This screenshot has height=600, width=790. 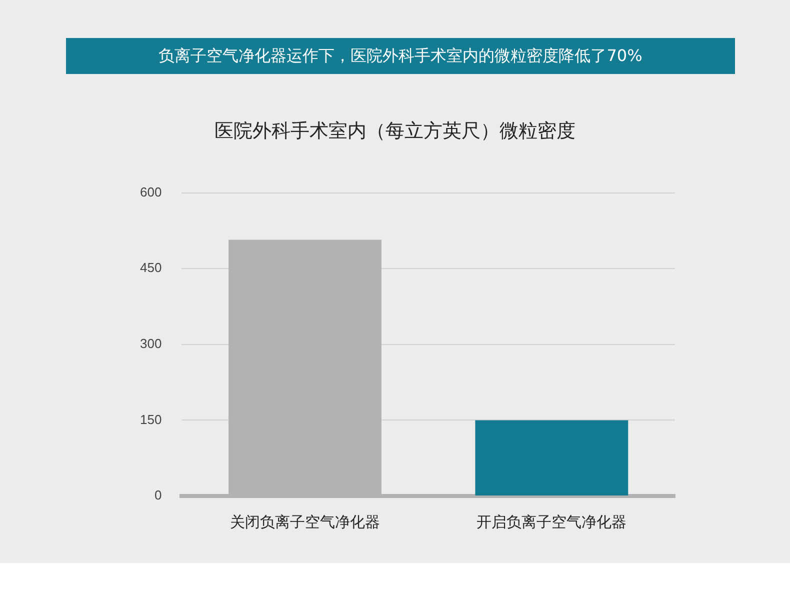 I want to click on x-tick-label: 开启负离子空气净化器, so click(x=551, y=521).